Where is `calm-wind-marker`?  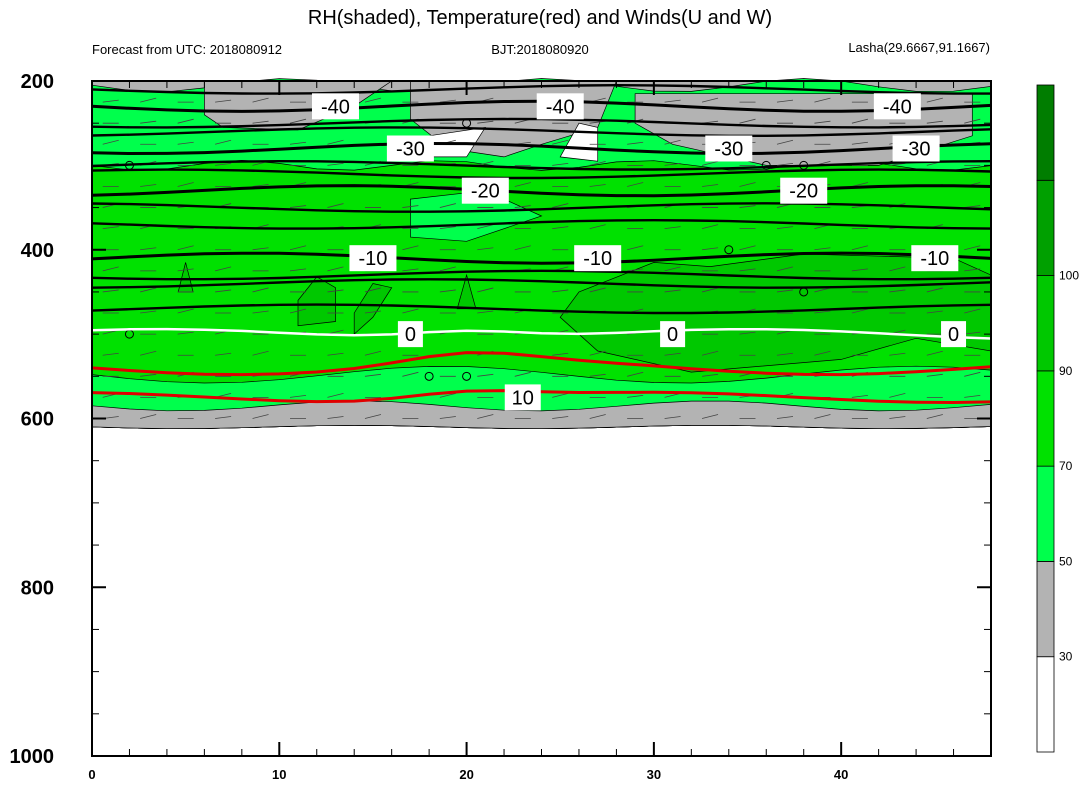
calm-wind-marker is located at coordinates (467, 376).